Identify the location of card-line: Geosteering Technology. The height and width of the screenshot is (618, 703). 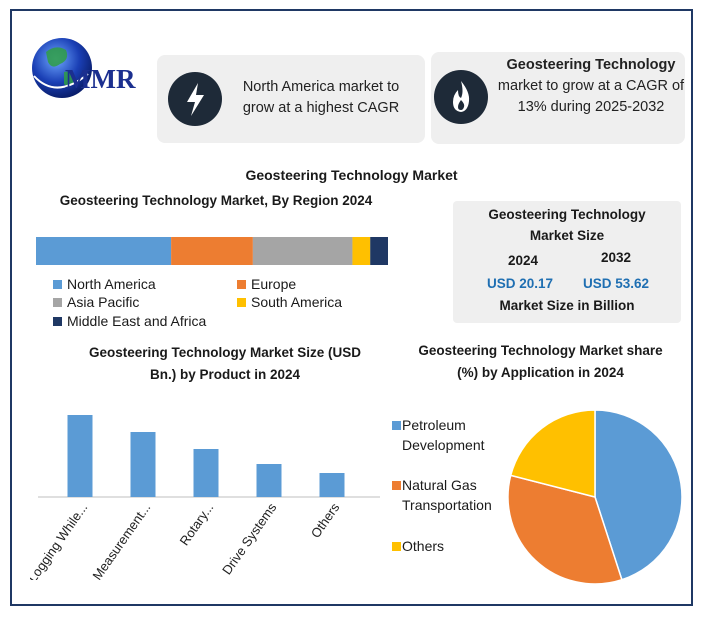
(591, 65).